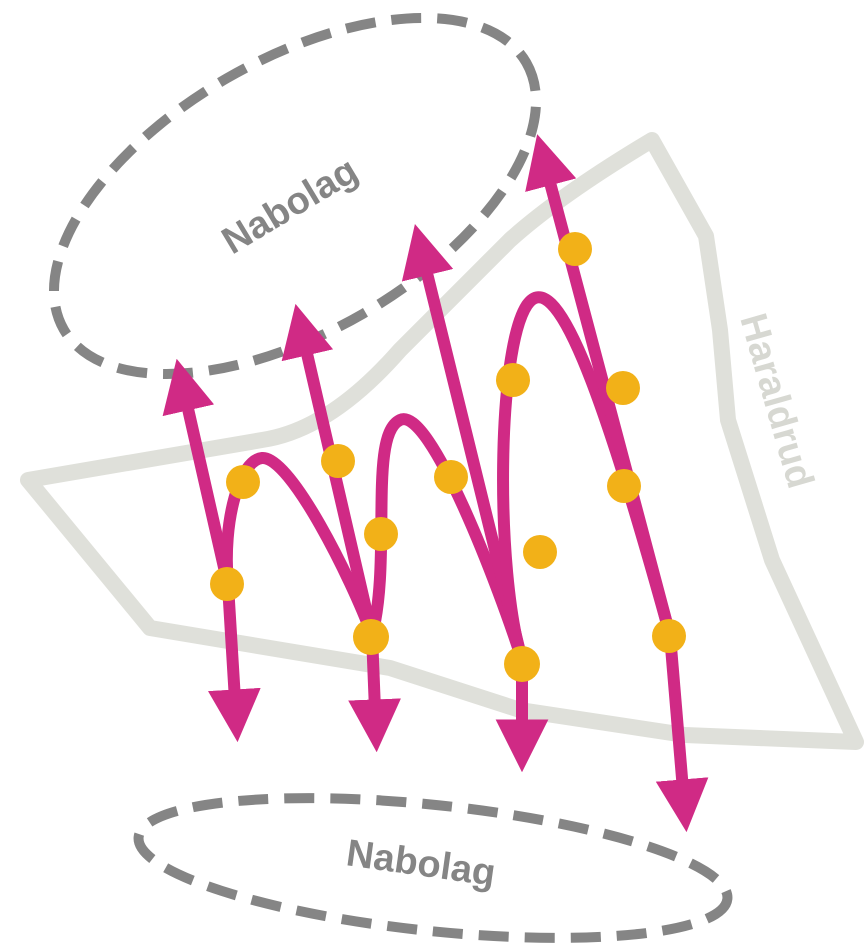 The image size is (865, 952). What do you see at coordinates (421, 863) in the screenshot?
I see `neighborhood-bottom-label: Nabolag` at bounding box center [421, 863].